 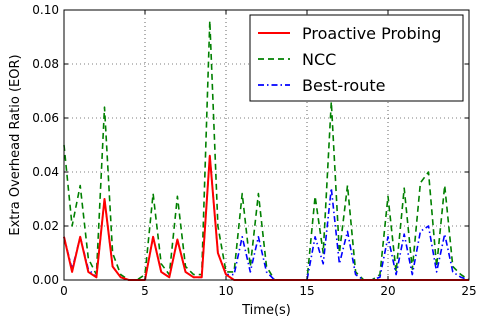 What do you see at coordinates (306, 291) in the screenshot?
I see `x-tick-label: 15` at bounding box center [306, 291].